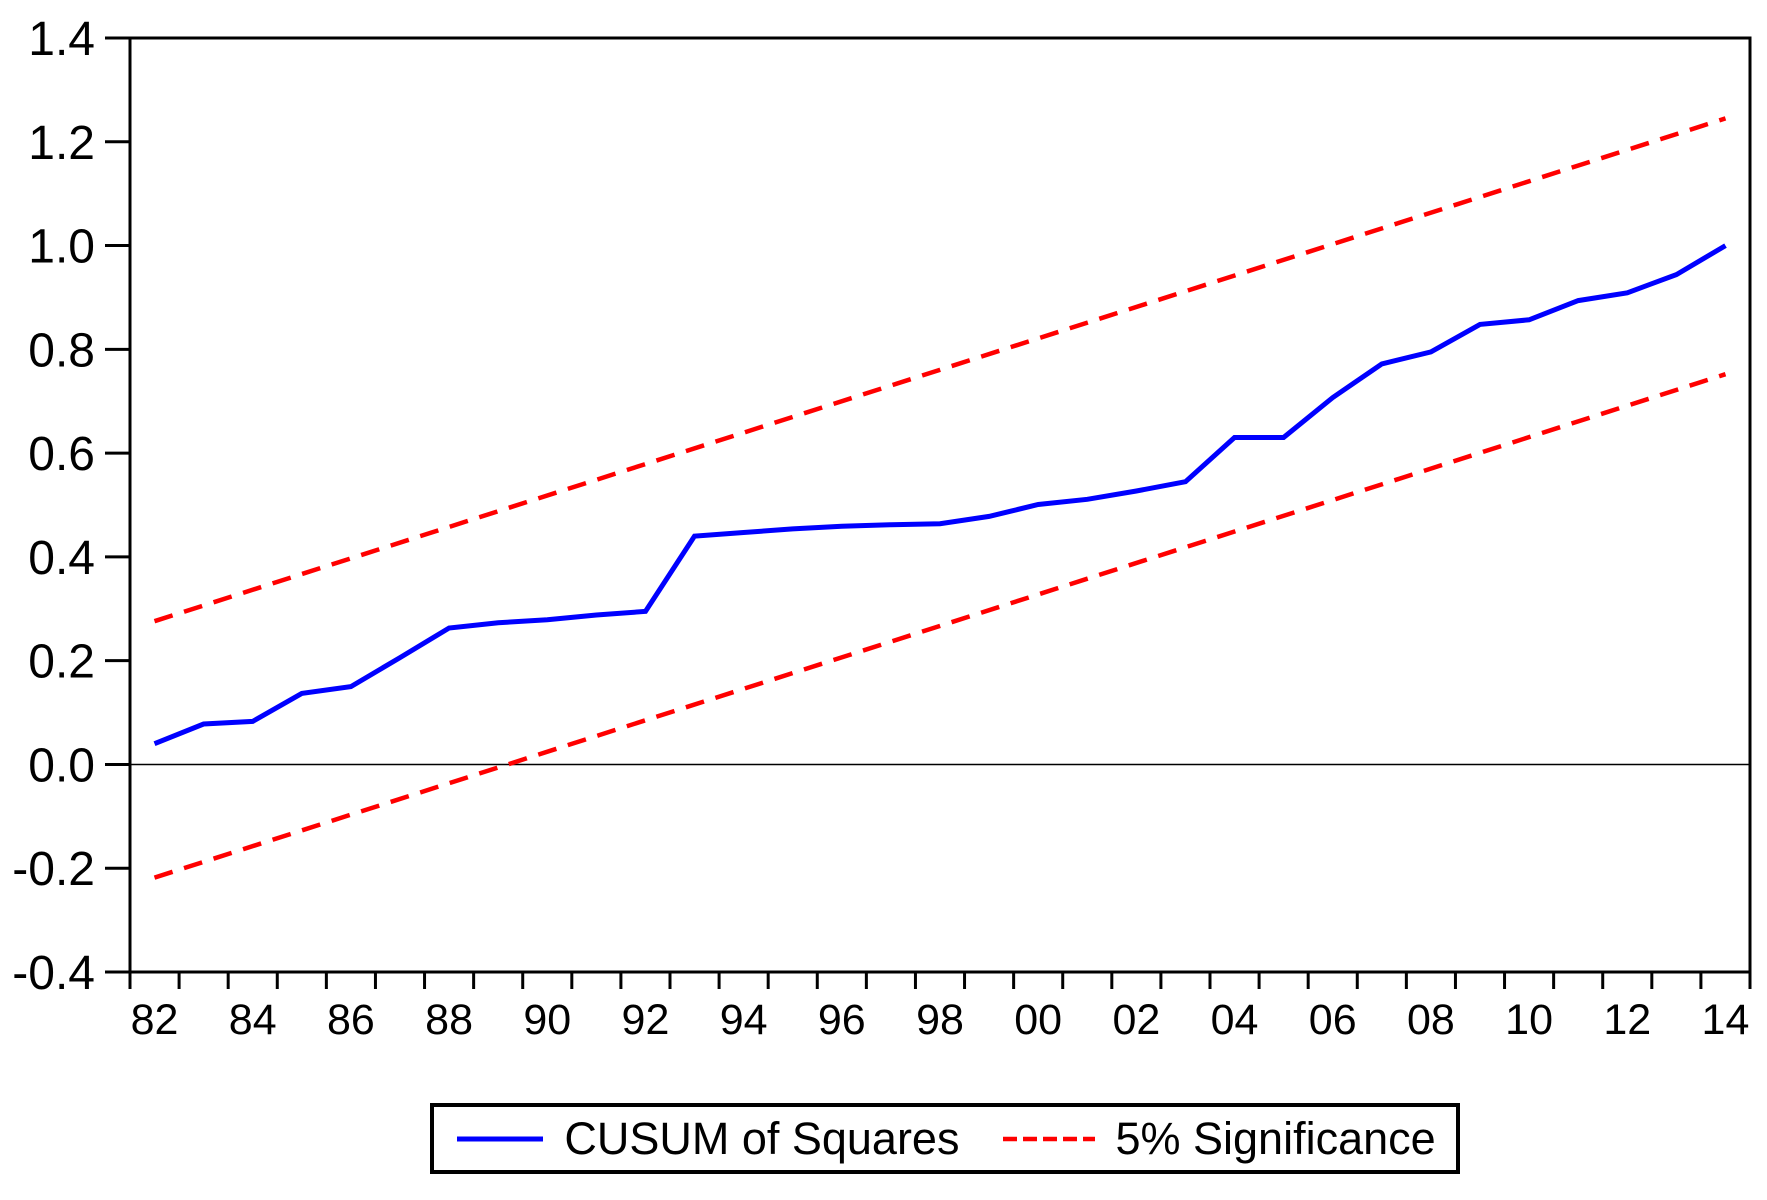 Image resolution: width=1767 pixels, height=1200 pixels. I want to click on legend-label-cusum-of-squares: CUSUM of Squares, so click(762, 1138).